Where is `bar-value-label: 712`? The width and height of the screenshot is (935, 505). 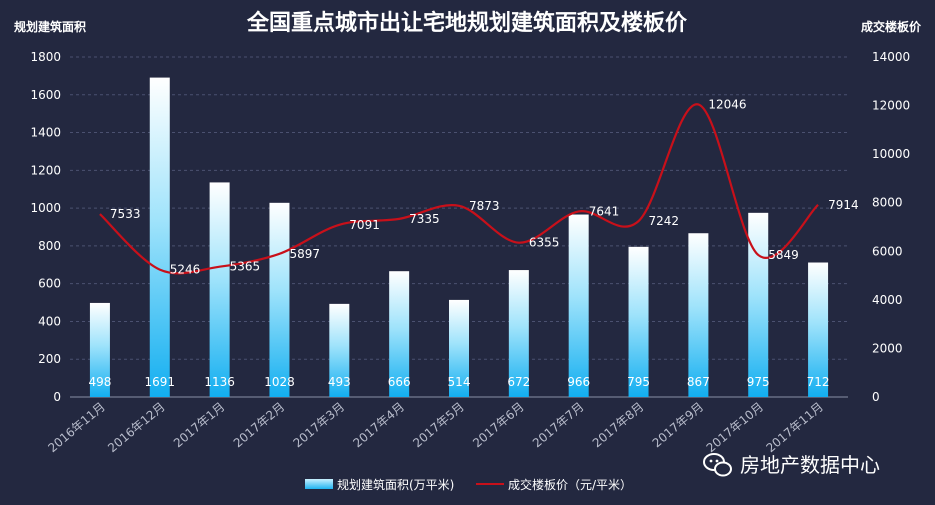
bar-value-label: 712 is located at coordinates (818, 382).